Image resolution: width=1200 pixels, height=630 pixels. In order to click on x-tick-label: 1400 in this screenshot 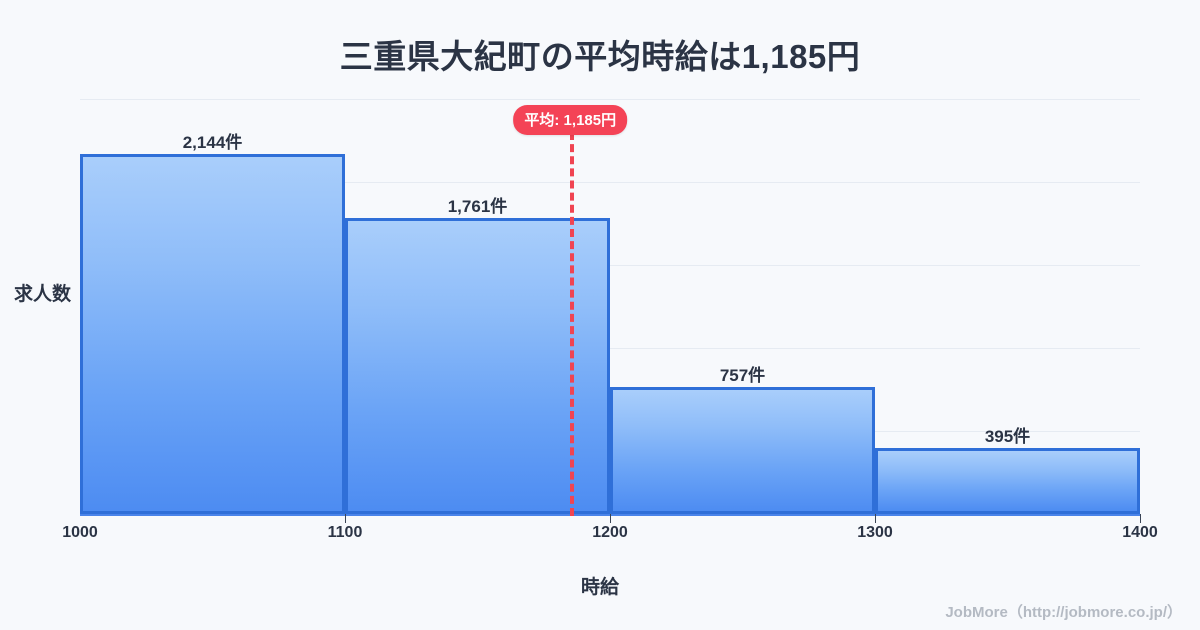, I will do `click(1140, 532)`.